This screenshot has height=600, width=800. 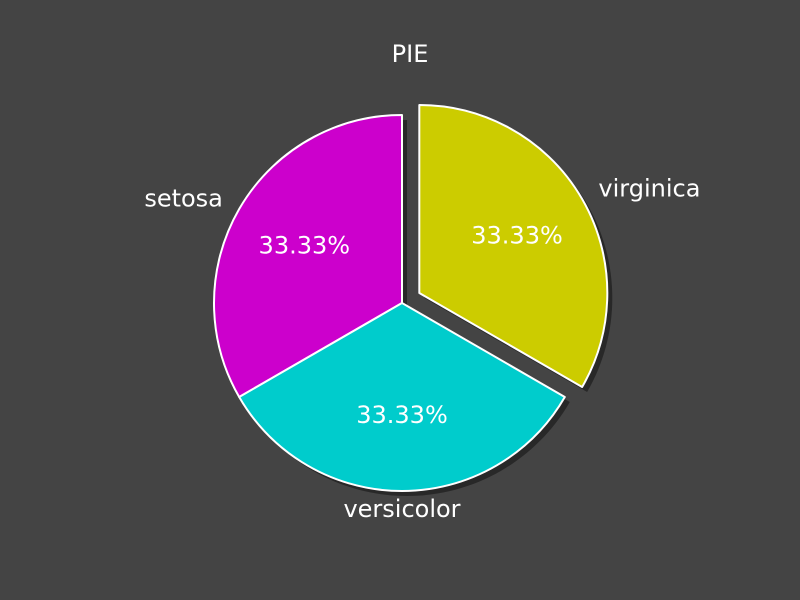 What do you see at coordinates (305, 246) in the screenshot?
I see `slice-percent-label-setosa: 33.33%` at bounding box center [305, 246].